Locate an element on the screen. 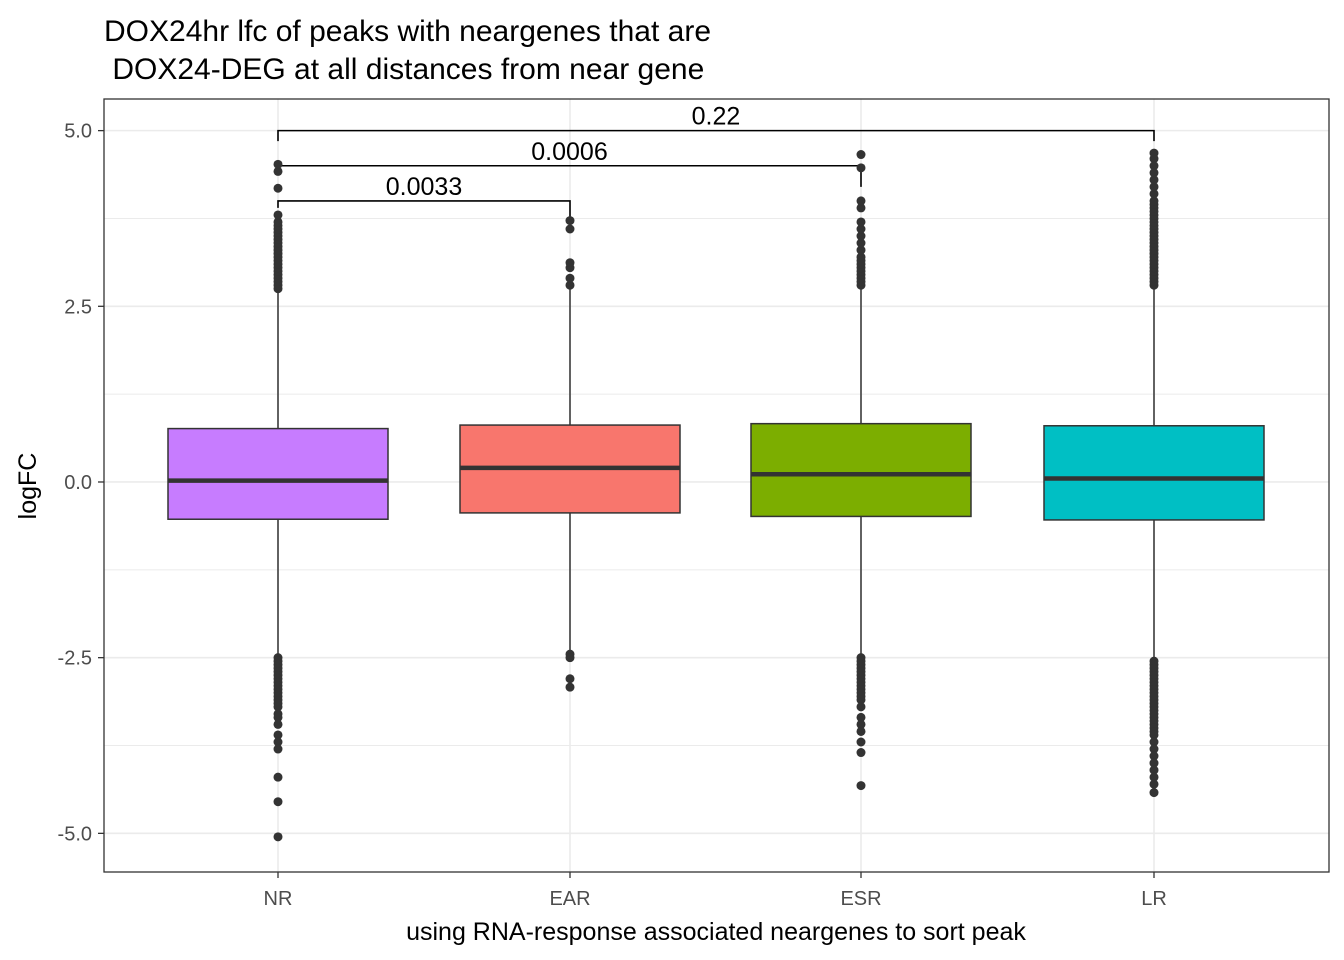 The image size is (1344, 960). y-tick-label: 2.5 is located at coordinates (78, 307).